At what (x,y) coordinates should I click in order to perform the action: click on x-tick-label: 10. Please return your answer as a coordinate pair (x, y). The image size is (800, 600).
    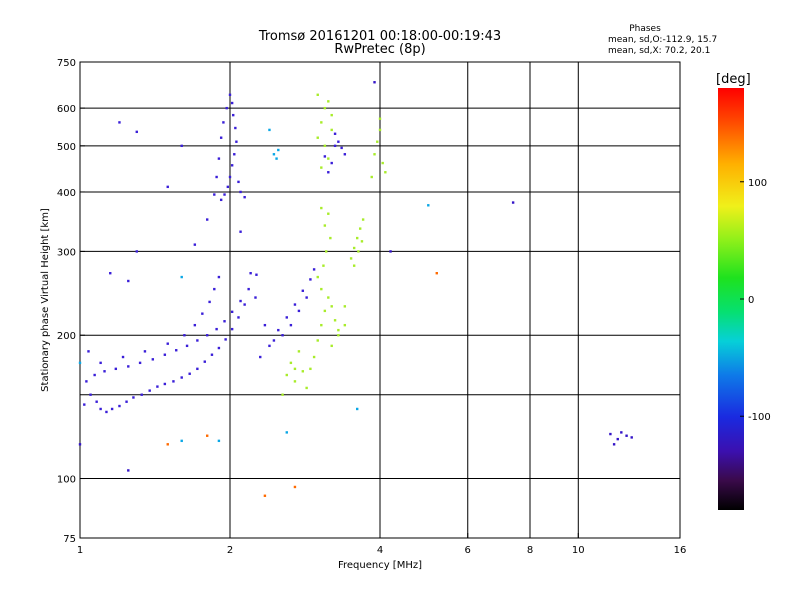
    Looking at the image, I should click on (578, 550).